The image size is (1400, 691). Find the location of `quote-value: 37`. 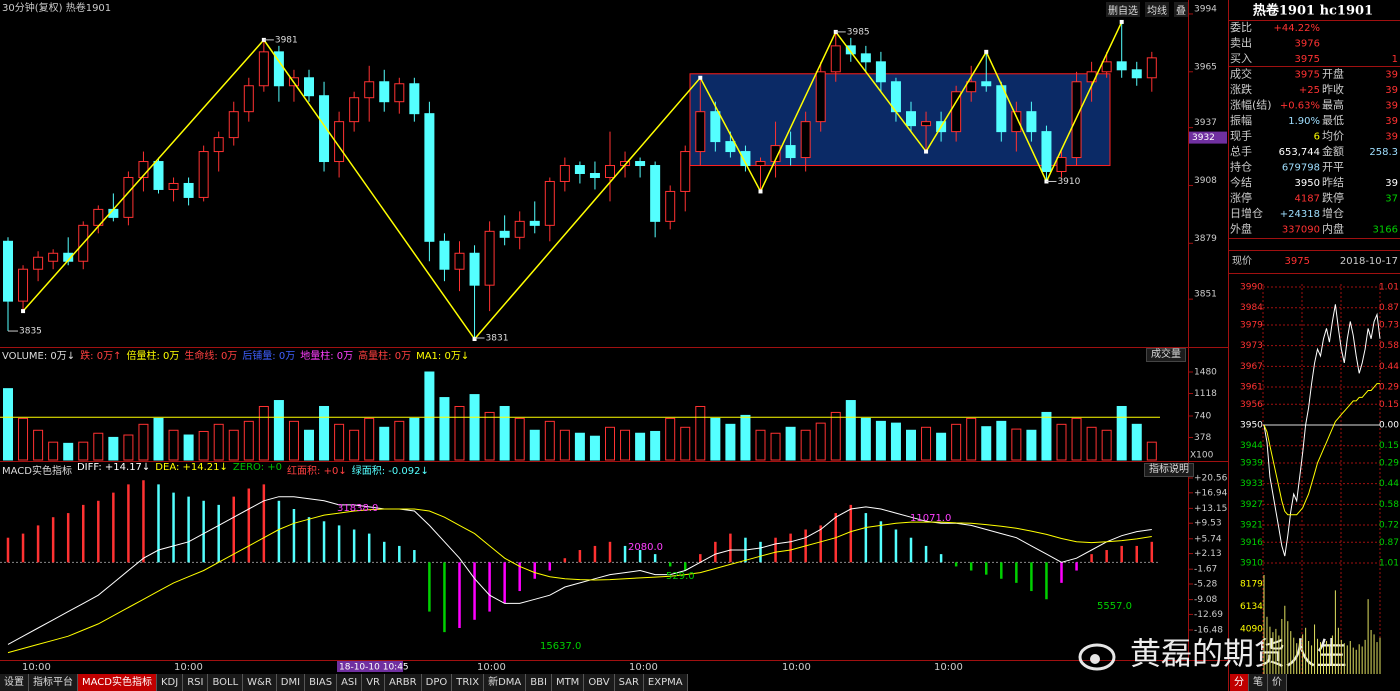

quote-value: 37 is located at coordinates (1391, 199).